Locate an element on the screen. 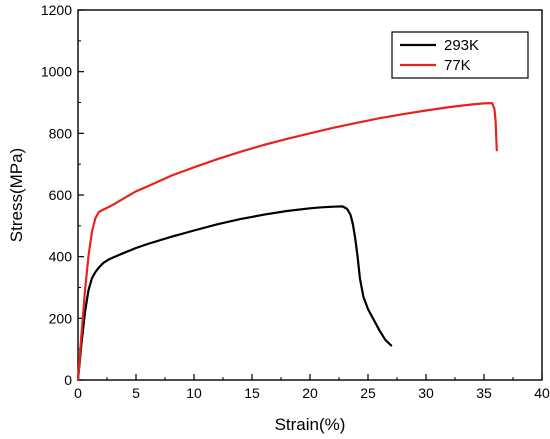  x-tick-label: 15 is located at coordinates (252, 393).